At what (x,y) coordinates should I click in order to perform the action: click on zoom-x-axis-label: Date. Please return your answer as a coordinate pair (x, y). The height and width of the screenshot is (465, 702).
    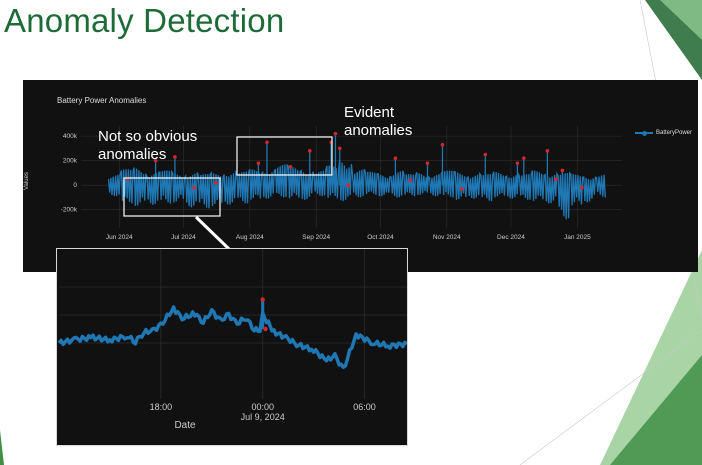
    Looking at the image, I should click on (185, 425).